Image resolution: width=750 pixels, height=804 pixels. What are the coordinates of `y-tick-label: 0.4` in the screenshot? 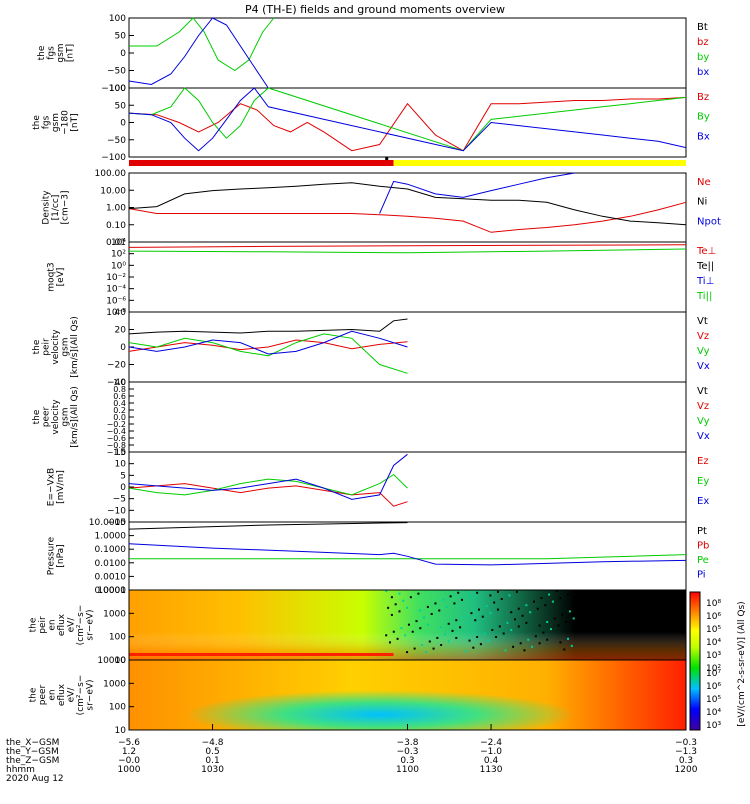 It's located at (119, 403).